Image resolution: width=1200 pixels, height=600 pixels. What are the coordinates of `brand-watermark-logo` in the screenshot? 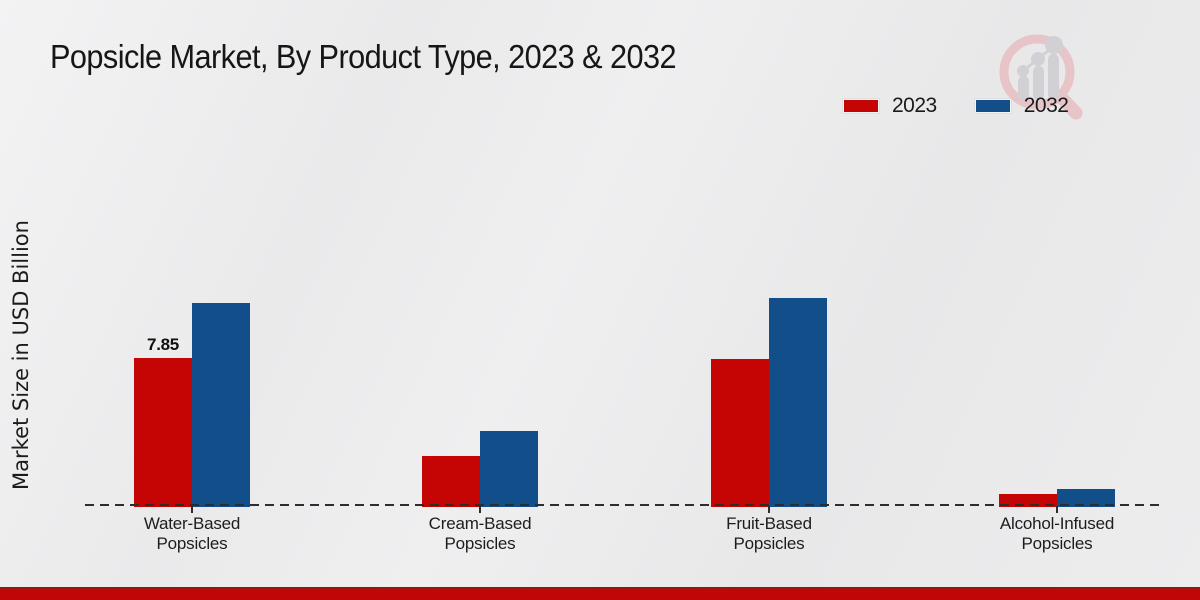 It's located at (1041, 77).